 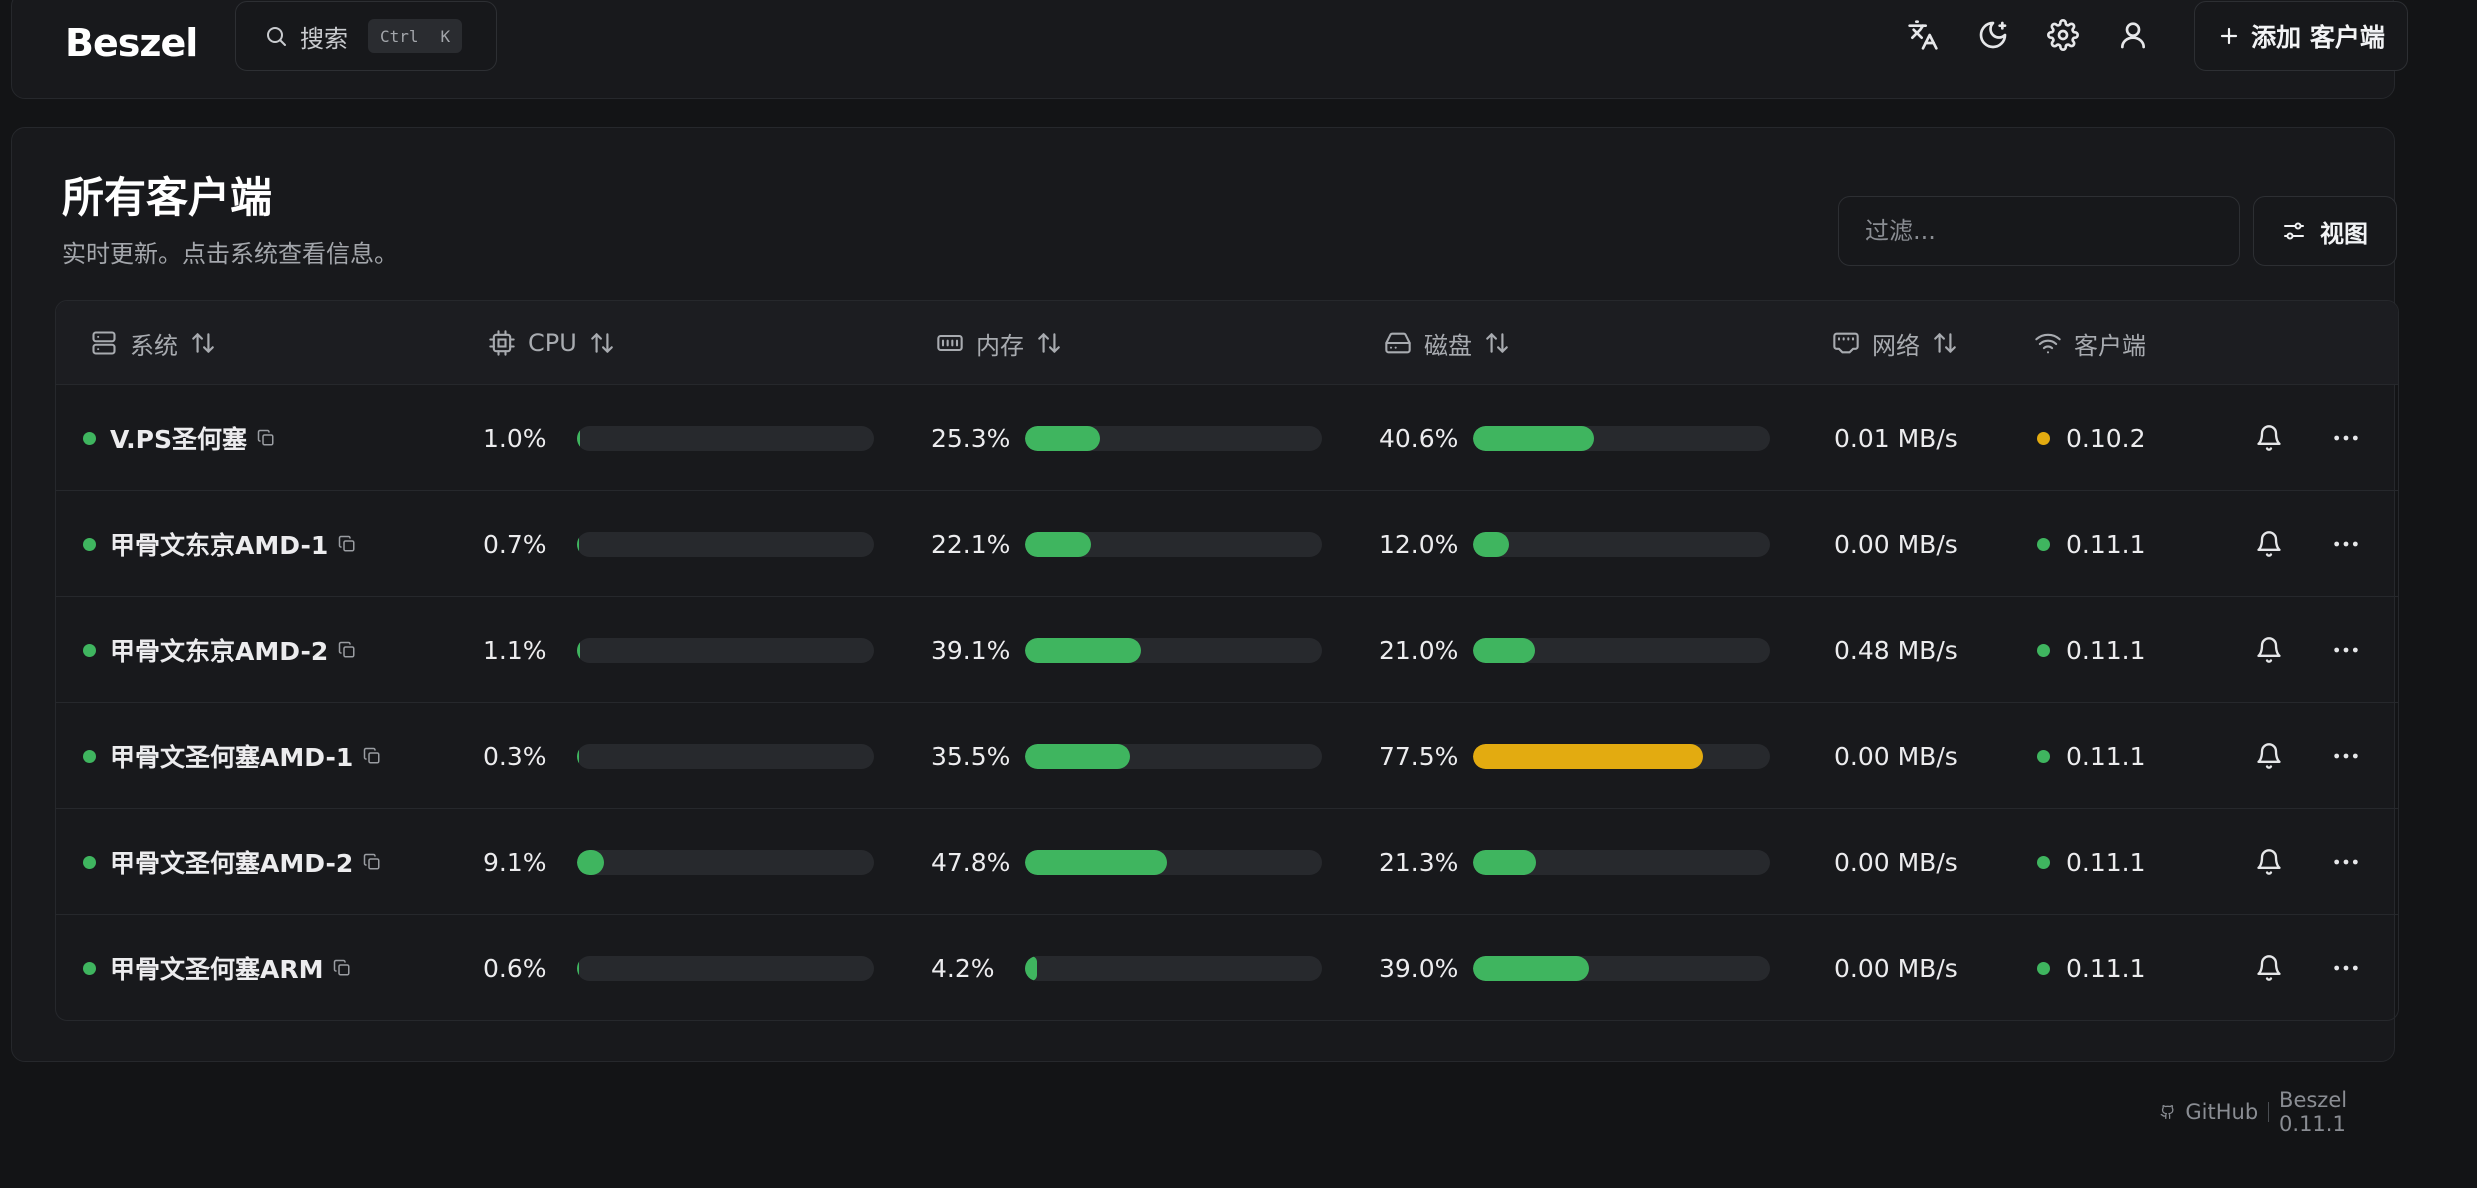 What do you see at coordinates (1896, 544) in the screenshot?
I see `network-cell: 0.00 MB/s` at bounding box center [1896, 544].